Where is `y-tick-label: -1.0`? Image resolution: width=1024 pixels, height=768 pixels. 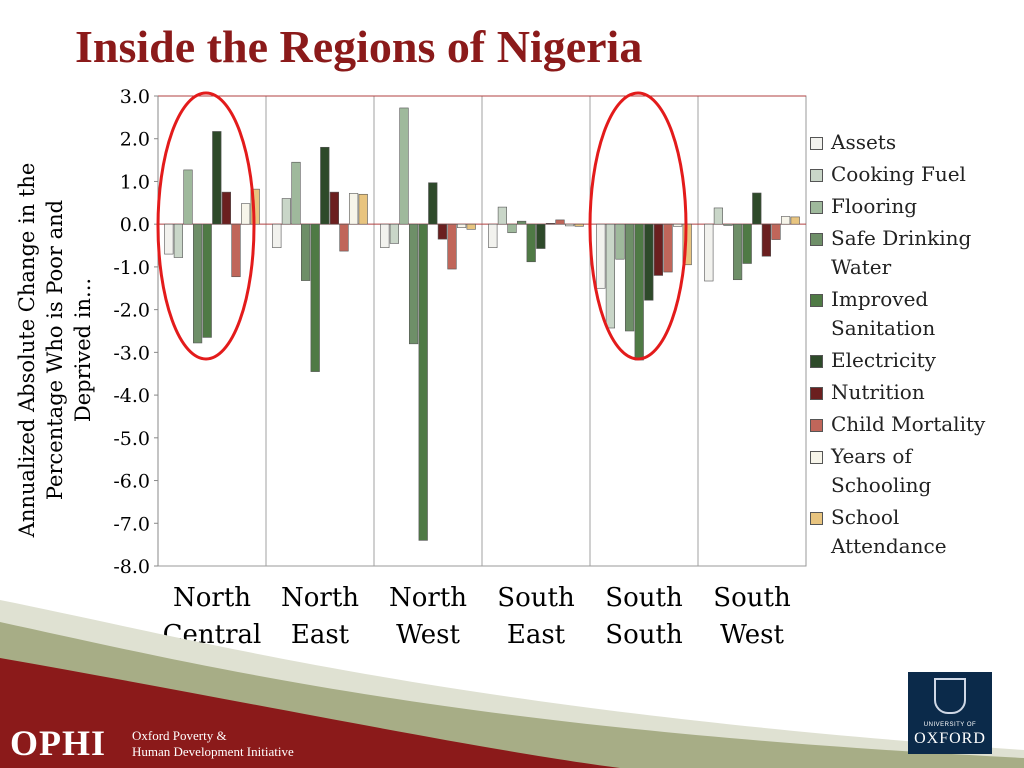
y-tick-label: -1.0 is located at coordinates (131, 268).